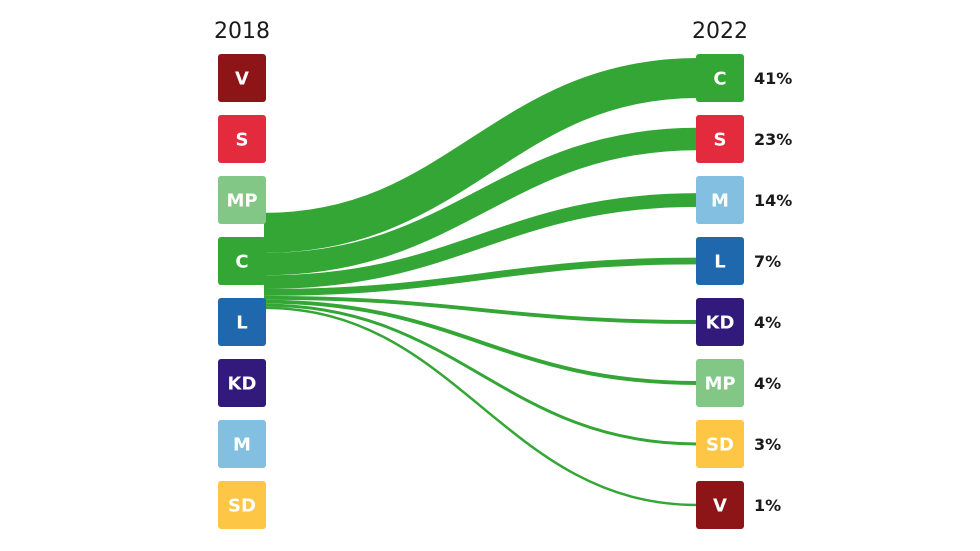 The height and width of the screenshot is (551, 980). What do you see at coordinates (767, 444) in the screenshot?
I see `target-pct-sd: 3%` at bounding box center [767, 444].